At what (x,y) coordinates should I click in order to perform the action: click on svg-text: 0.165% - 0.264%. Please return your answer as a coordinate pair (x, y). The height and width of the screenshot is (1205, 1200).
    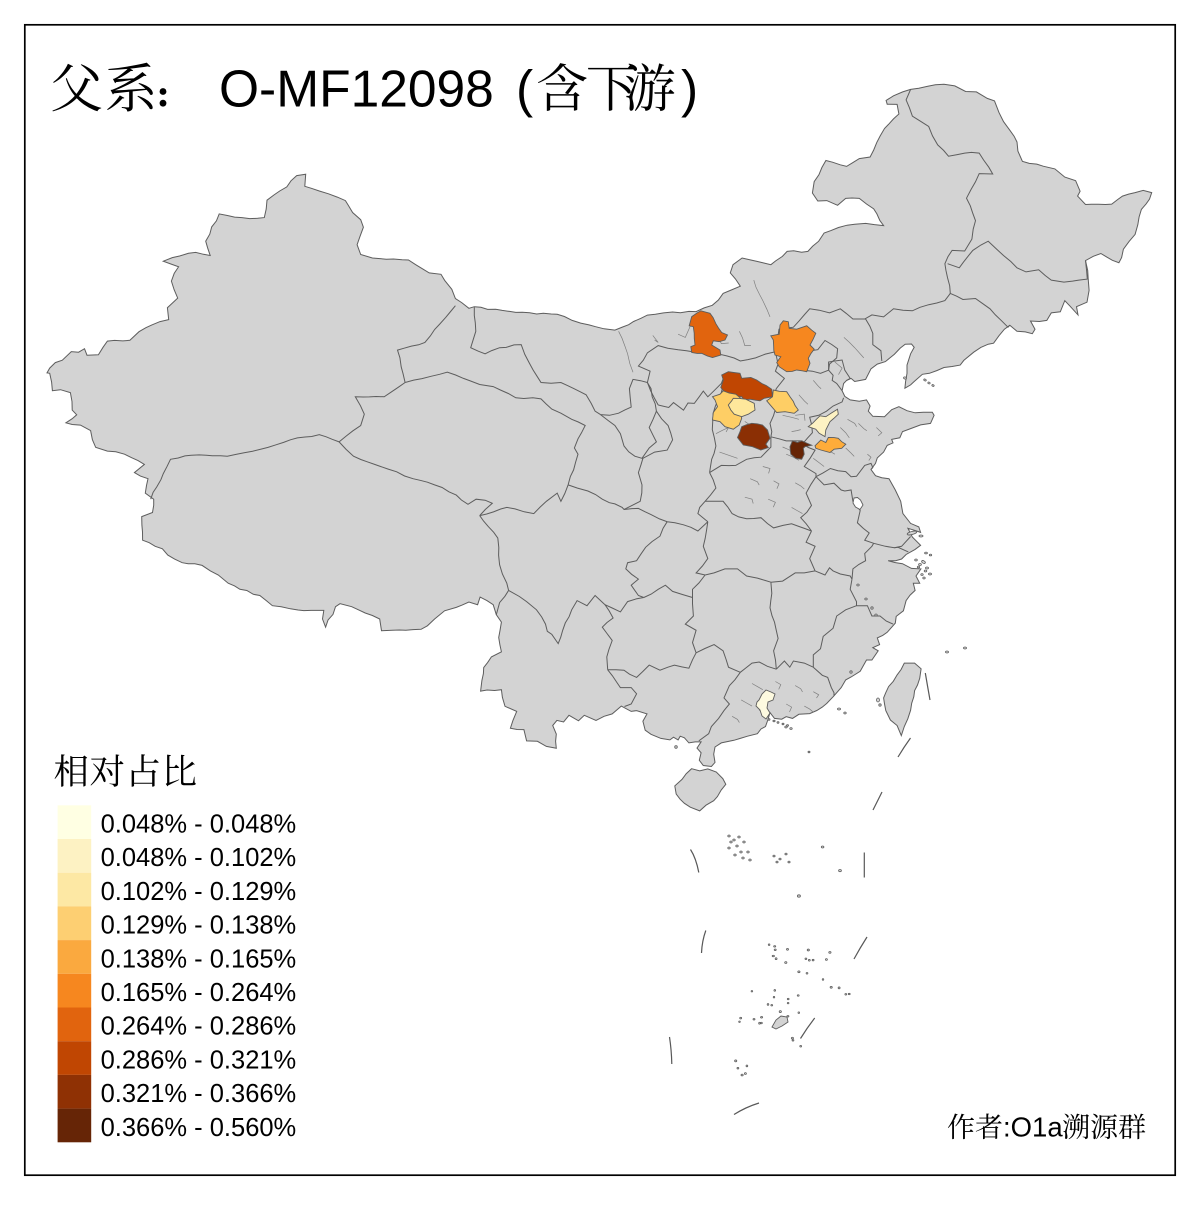
    Looking at the image, I should click on (199, 993).